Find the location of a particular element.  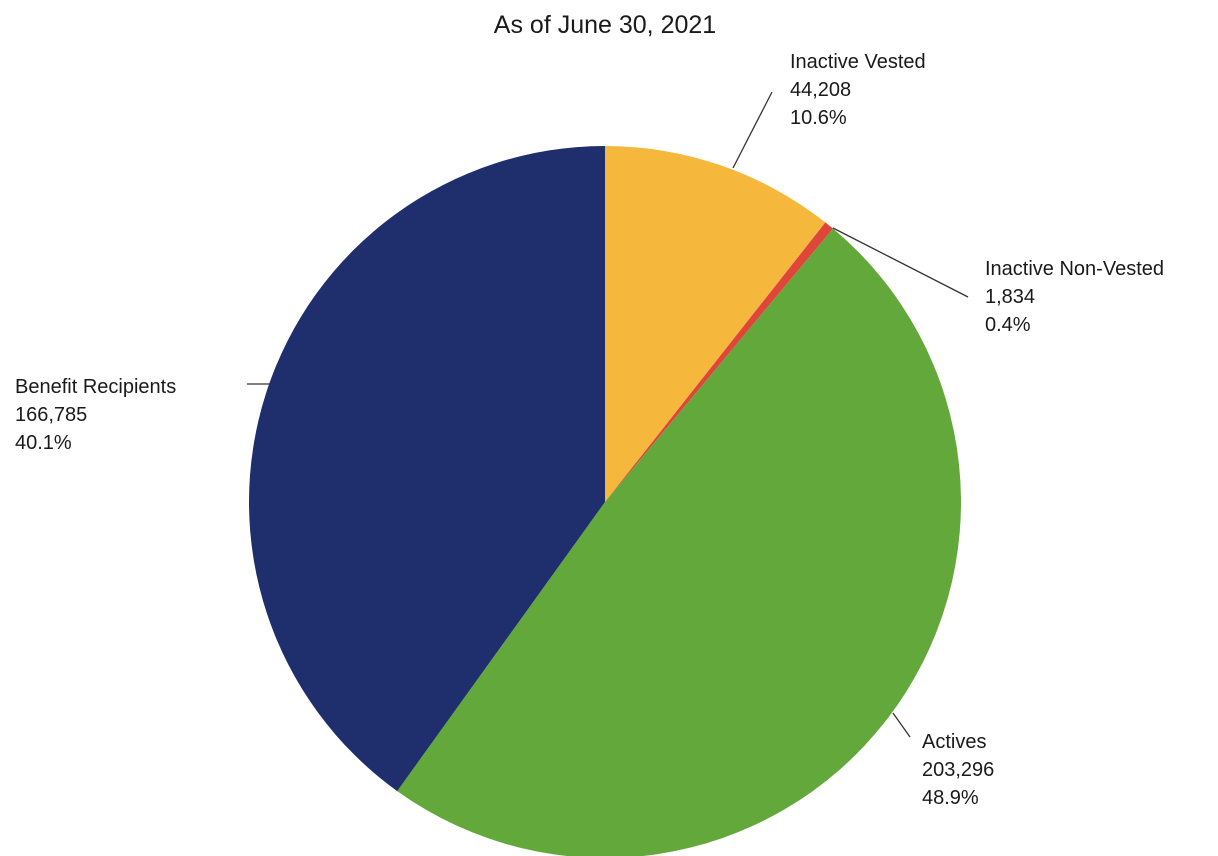

slice-label-name: Inactive Vested is located at coordinates (858, 62).